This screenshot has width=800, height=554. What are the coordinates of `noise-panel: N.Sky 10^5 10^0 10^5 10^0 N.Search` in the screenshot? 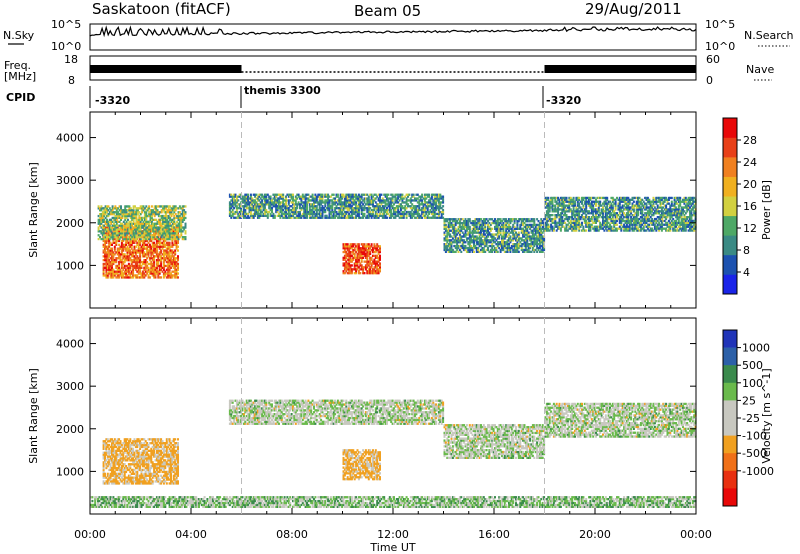 It's located at (398, 35).